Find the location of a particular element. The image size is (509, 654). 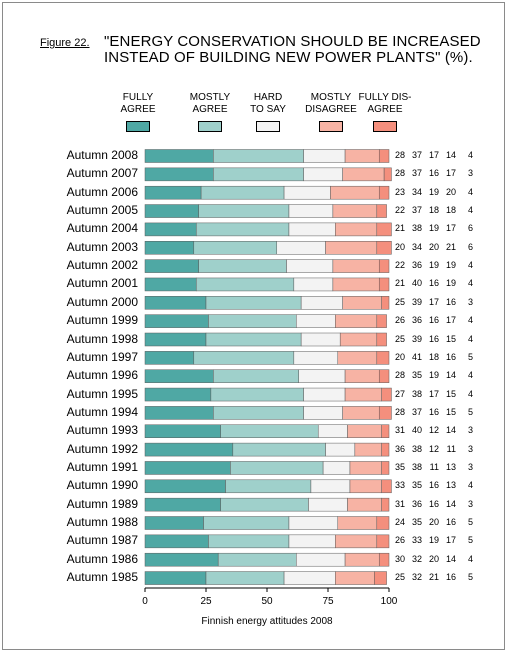

x-tick-label: 0 is located at coordinates (145, 601).